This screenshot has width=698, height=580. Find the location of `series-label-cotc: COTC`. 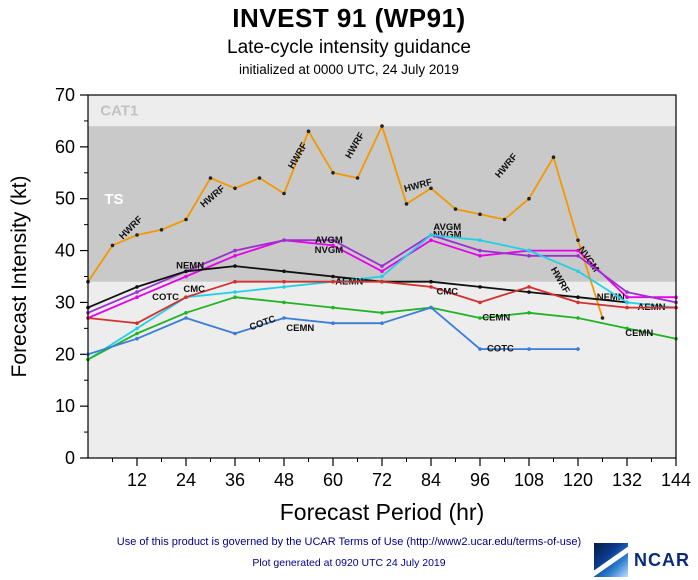

series-label-cotc: COTC is located at coordinates (500, 349).